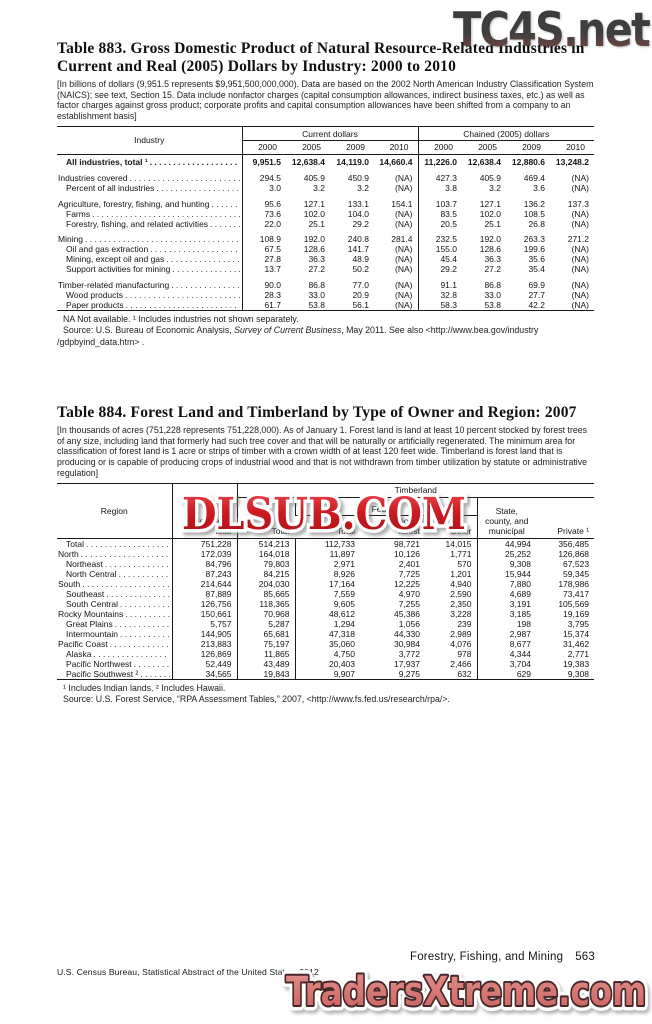  What do you see at coordinates (263, 284) in the screenshot?
I see `cell-value: 90.0` at bounding box center [263, 284].